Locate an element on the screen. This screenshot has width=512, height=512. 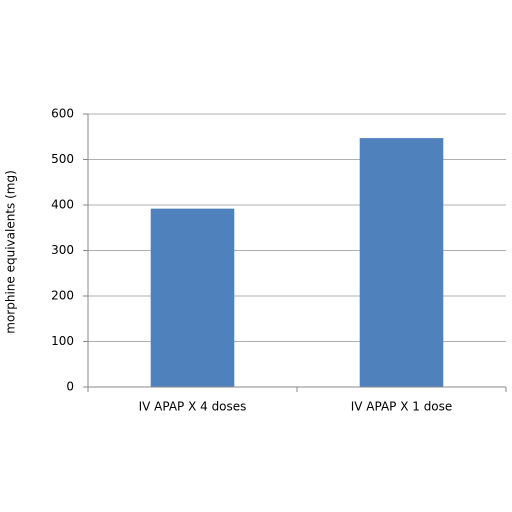
y-tick-label: 300 is located at coordinates (62, 250).